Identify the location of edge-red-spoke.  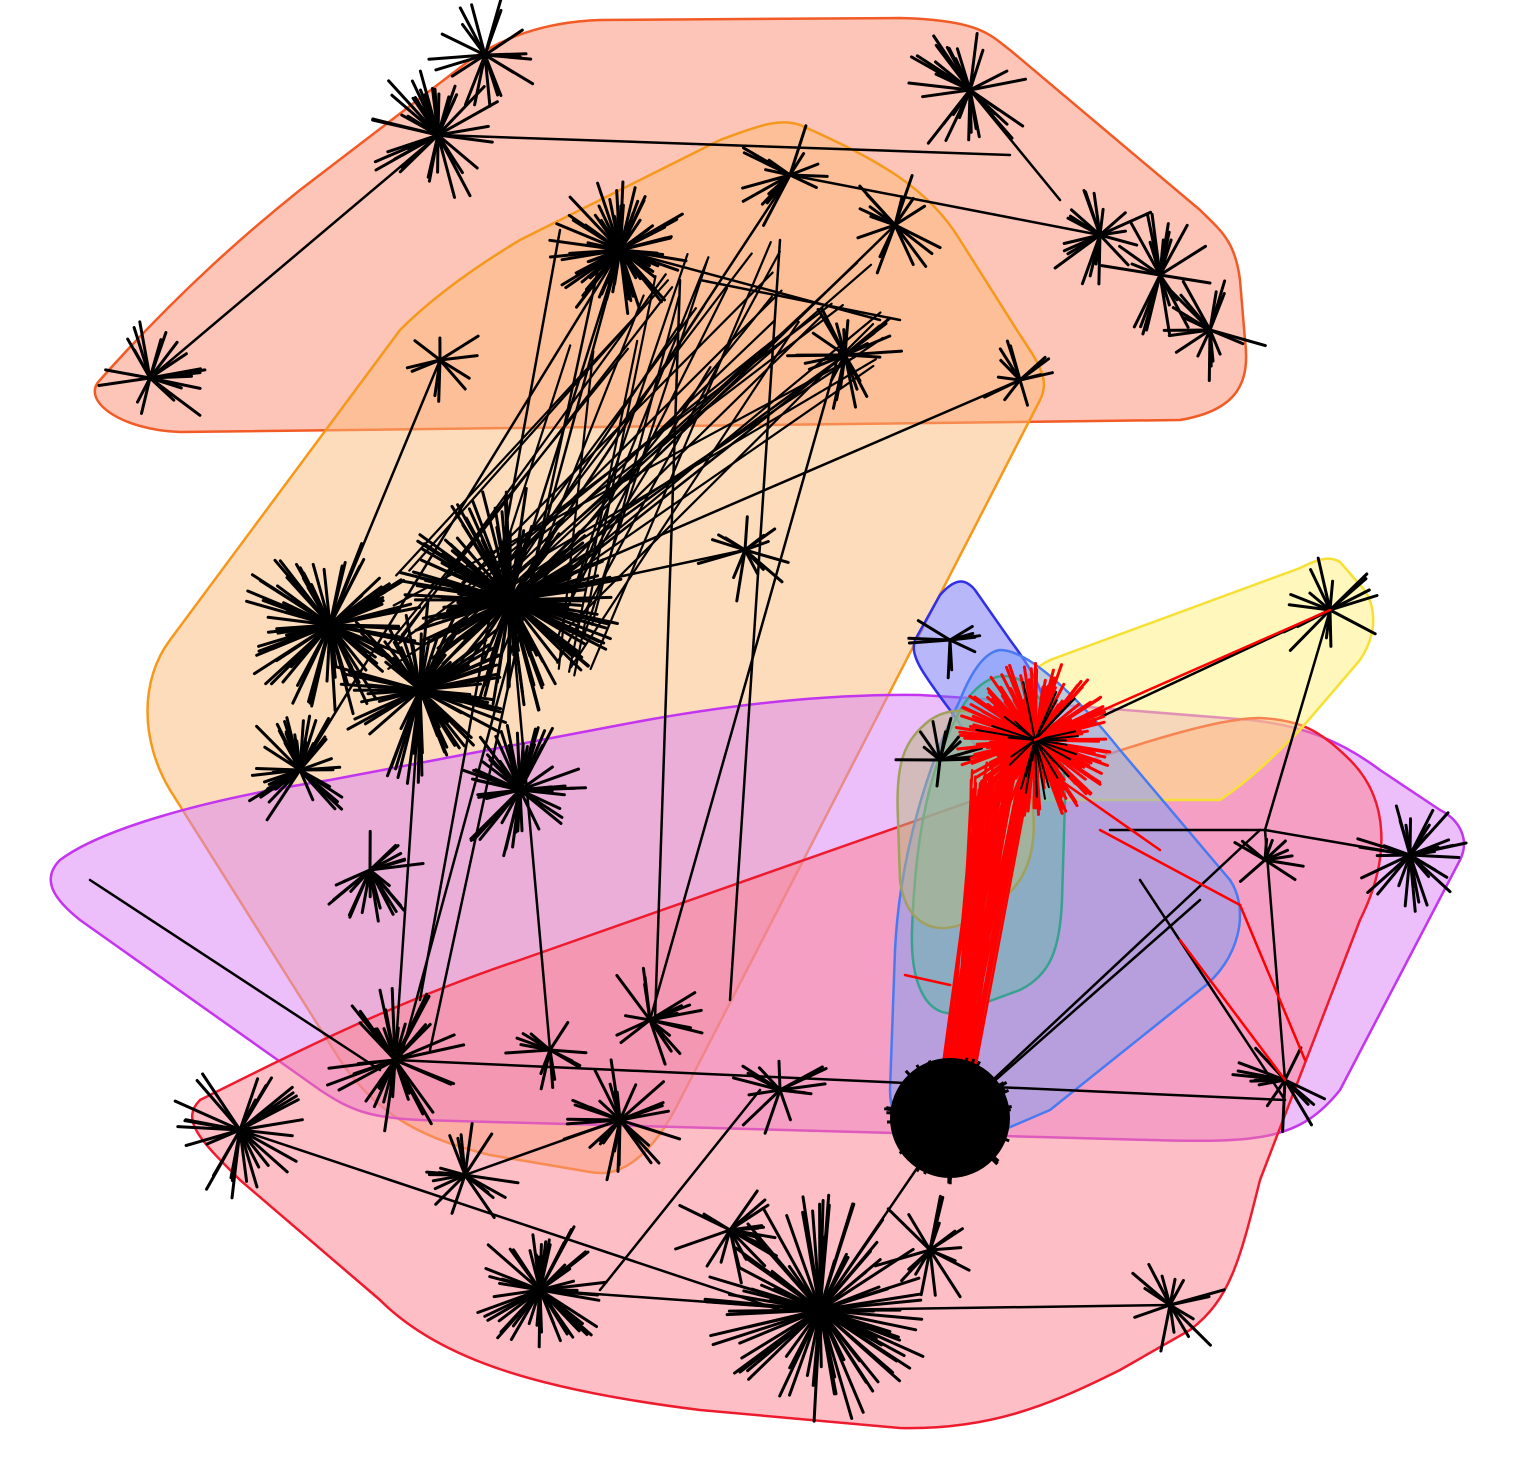
(1022, 702).